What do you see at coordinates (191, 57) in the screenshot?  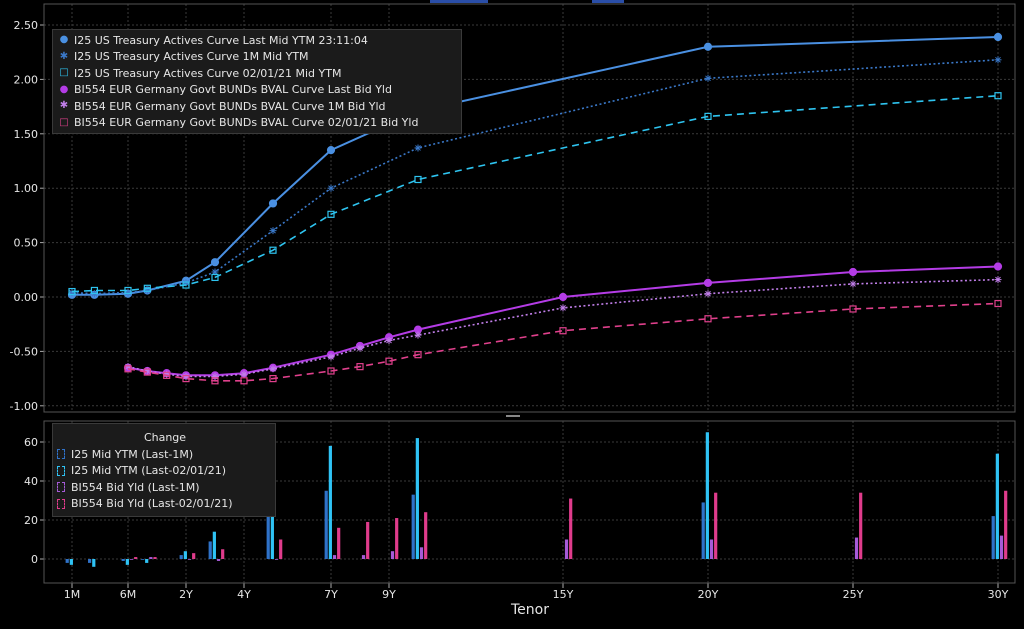 I see `legend-label: I25 US Treasury Actives Curve 1M Mid YTM` at bounding box center [191, 57].